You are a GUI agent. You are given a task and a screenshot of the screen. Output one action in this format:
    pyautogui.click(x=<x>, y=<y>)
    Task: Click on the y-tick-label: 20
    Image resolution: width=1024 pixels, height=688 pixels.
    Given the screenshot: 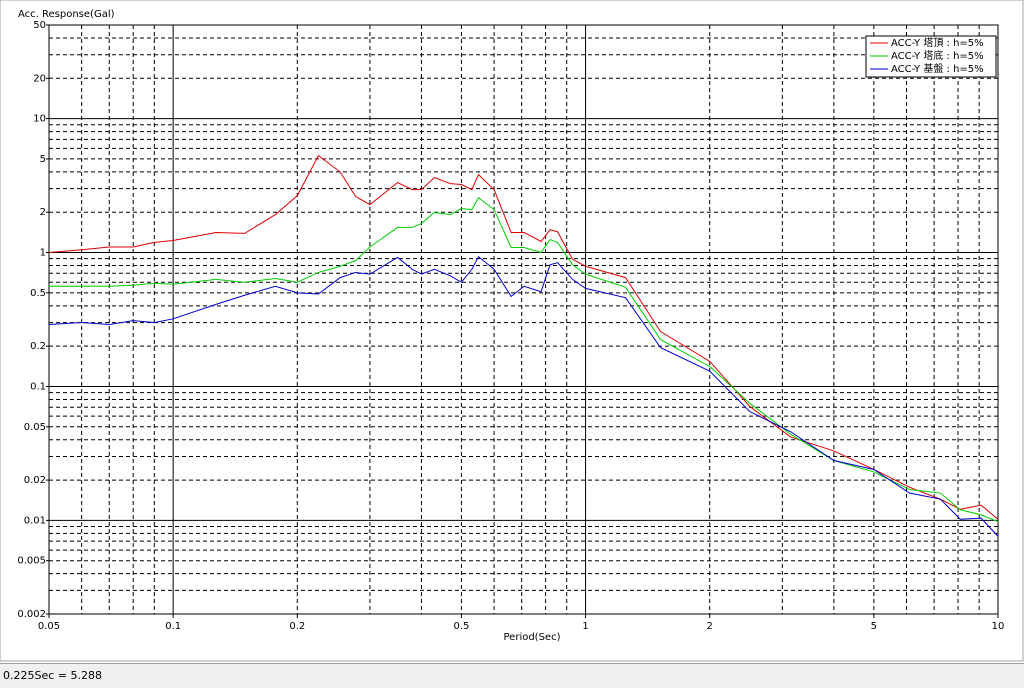 What is the action you would take?
    pyautogui.click(x=39, y=78)
    